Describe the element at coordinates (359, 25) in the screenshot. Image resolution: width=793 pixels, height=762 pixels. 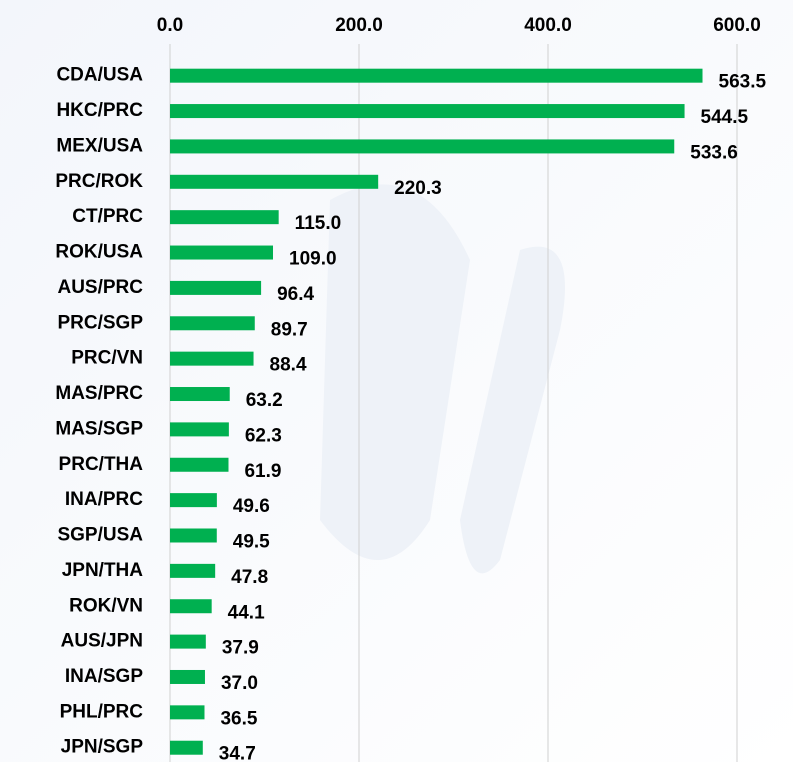
I see `x-tick-label: 200.0` at that location.